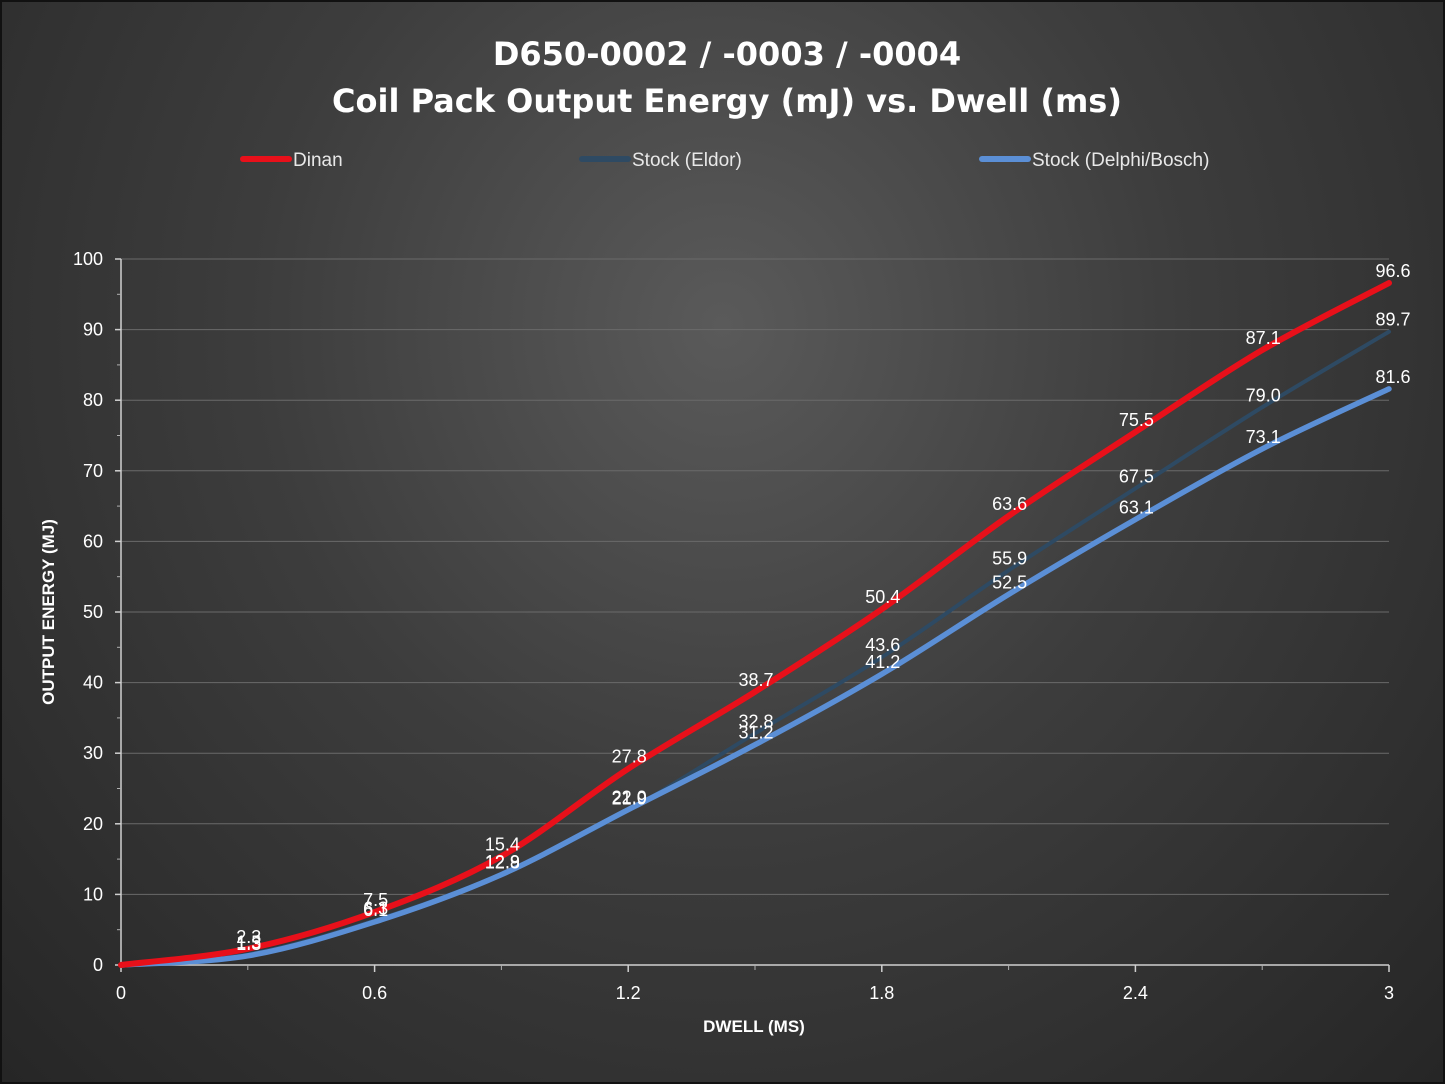  Describe the element at coordinates (93, 612) in the screenshot. I see `y-tick-label: 50` at that location.